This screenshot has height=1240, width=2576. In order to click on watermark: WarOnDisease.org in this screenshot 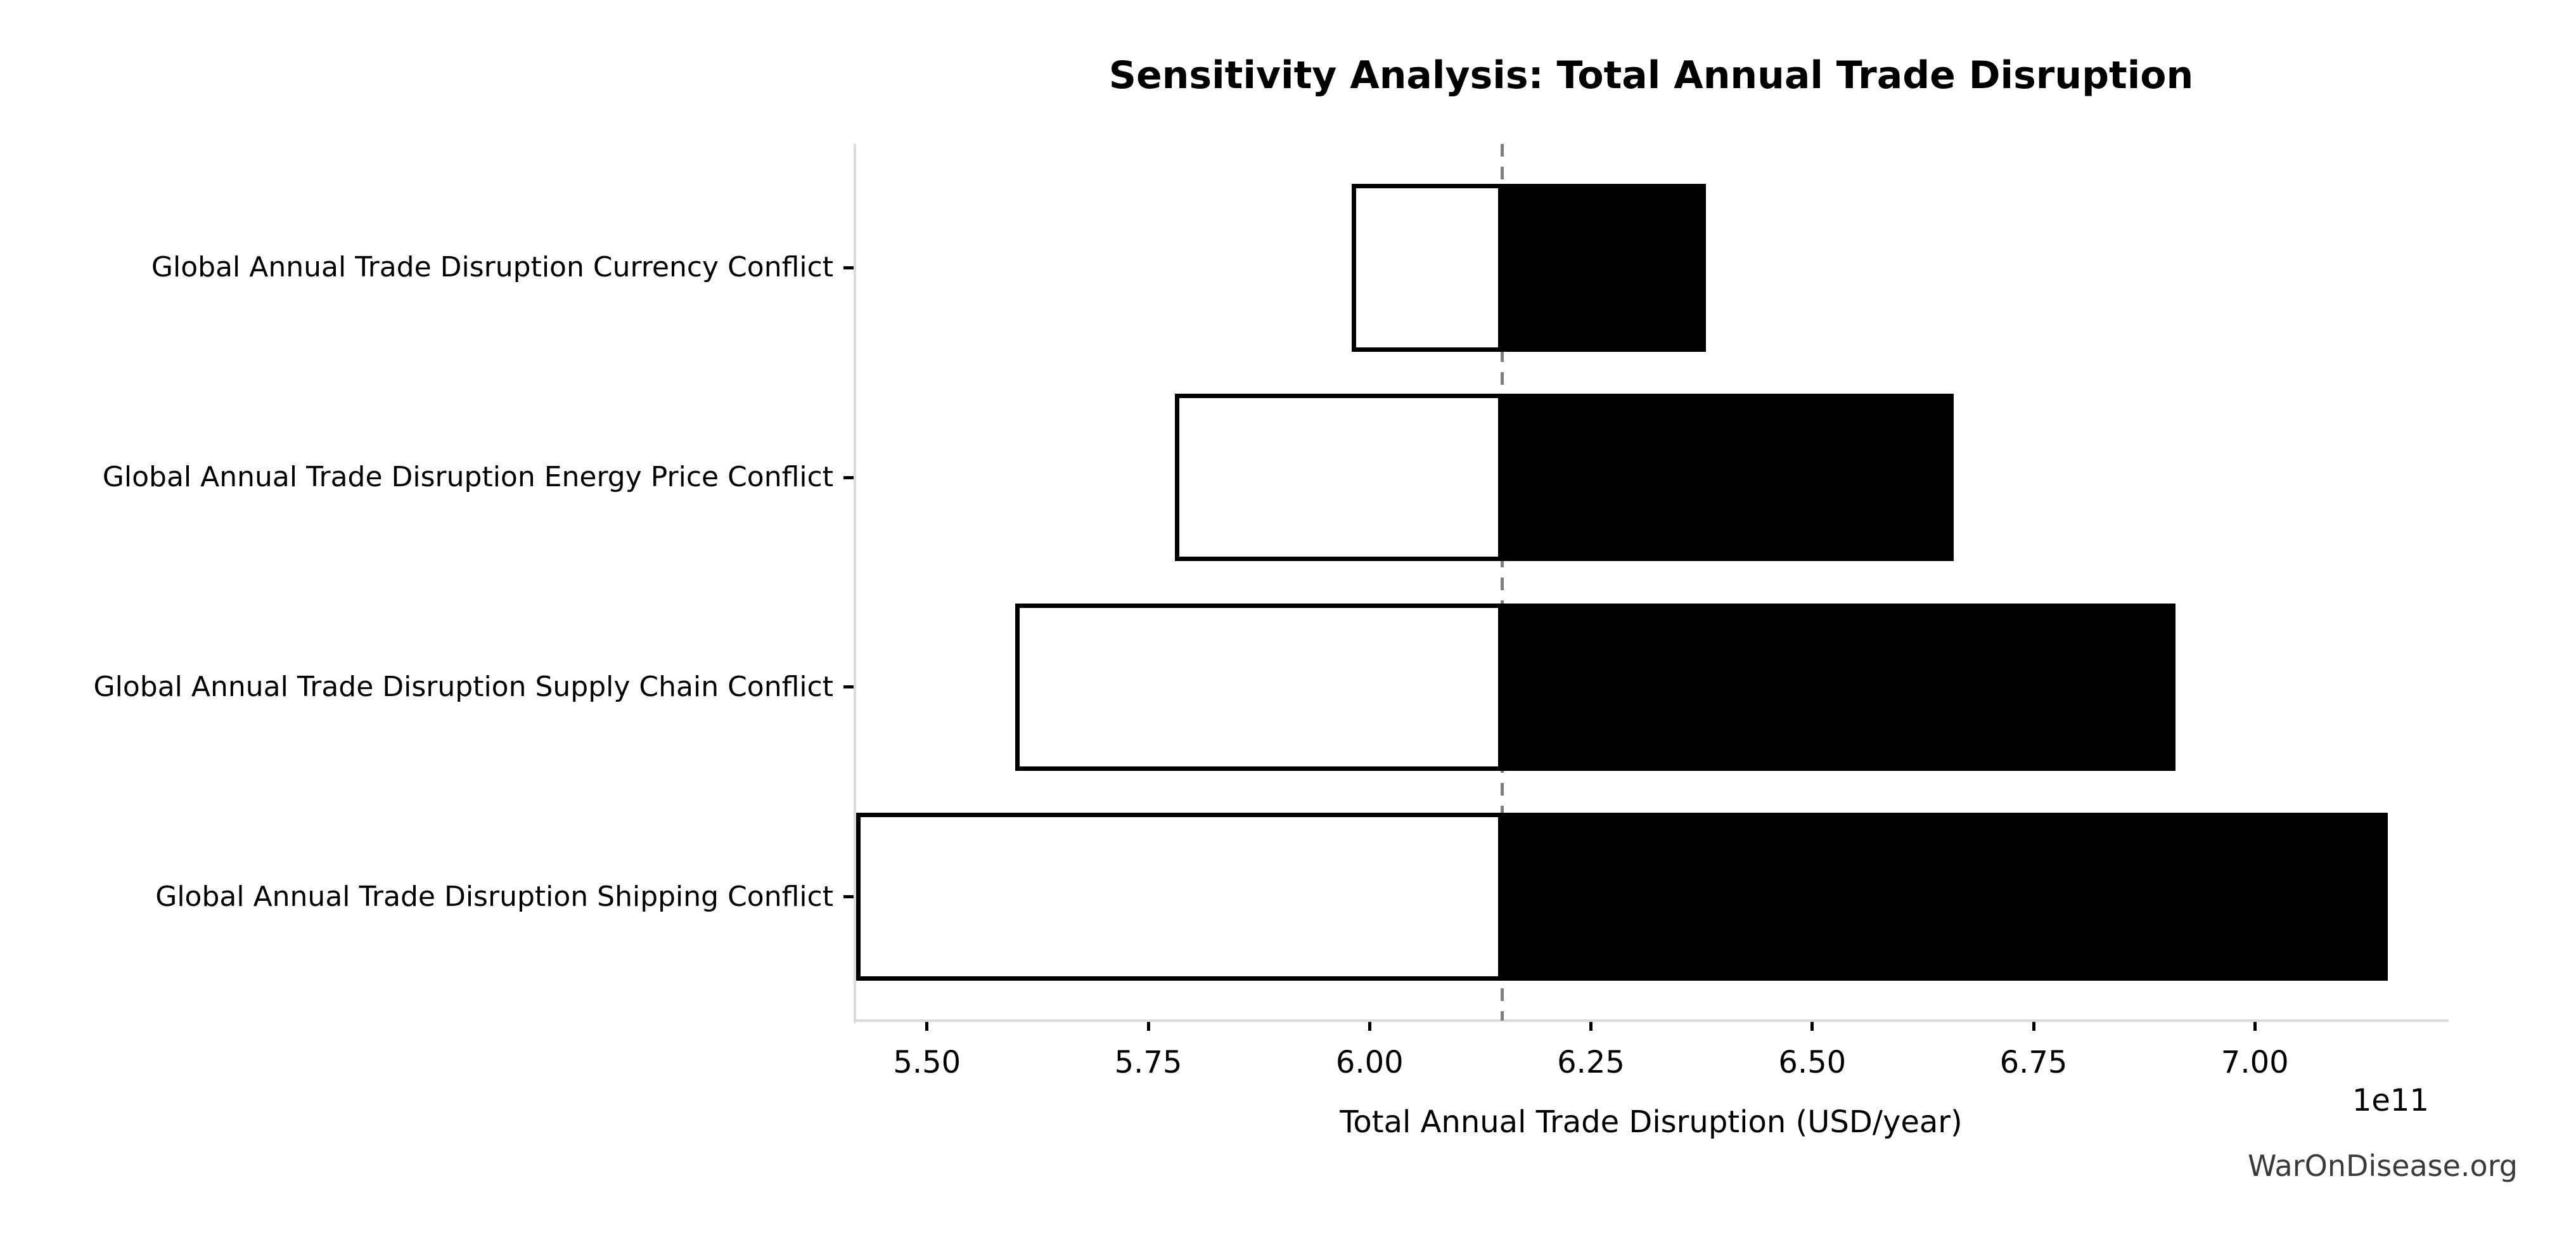, I will do `click(2383, 1166)`.